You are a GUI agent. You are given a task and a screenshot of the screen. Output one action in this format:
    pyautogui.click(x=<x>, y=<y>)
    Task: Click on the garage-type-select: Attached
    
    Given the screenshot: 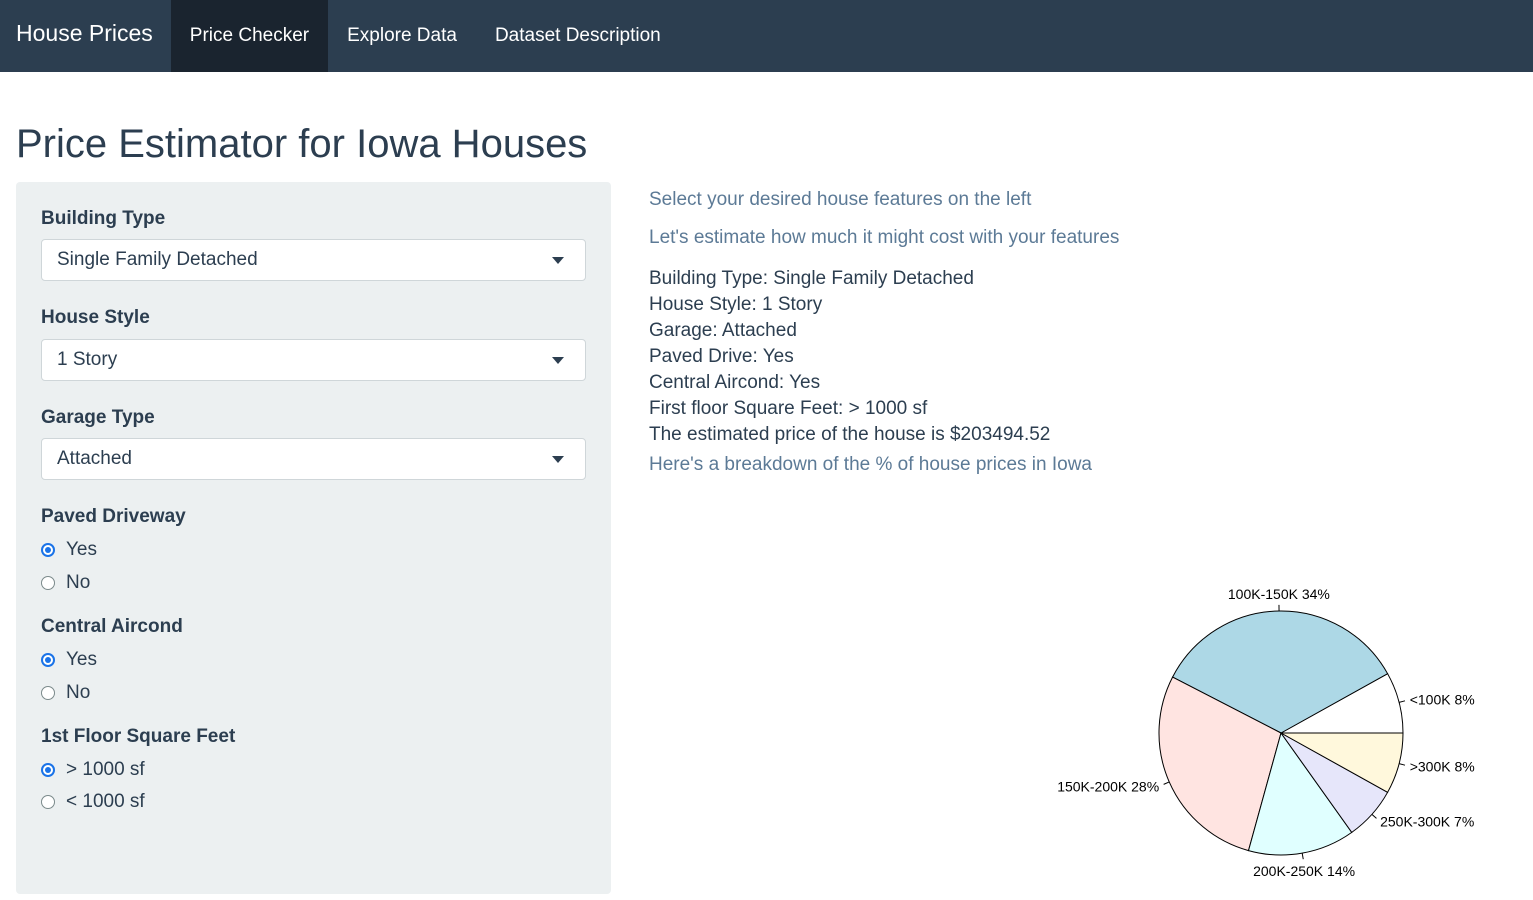 What is the action you would take?
    pyautogui.click(x=313, y=459)
    